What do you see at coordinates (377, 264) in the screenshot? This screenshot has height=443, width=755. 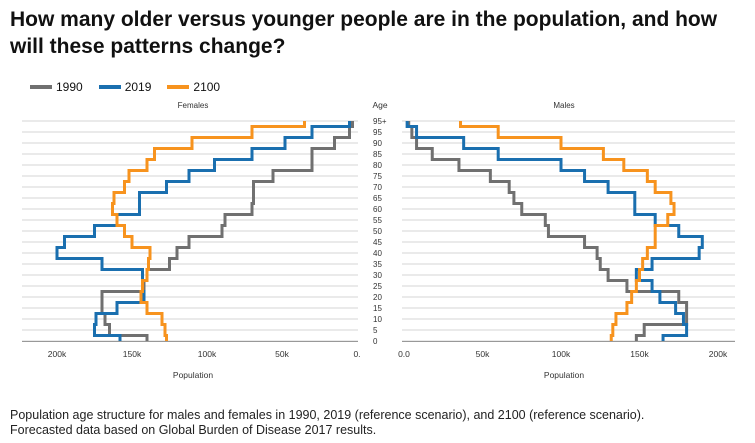 I see `age-tick-label: 35` at bounding box center [377, 264].